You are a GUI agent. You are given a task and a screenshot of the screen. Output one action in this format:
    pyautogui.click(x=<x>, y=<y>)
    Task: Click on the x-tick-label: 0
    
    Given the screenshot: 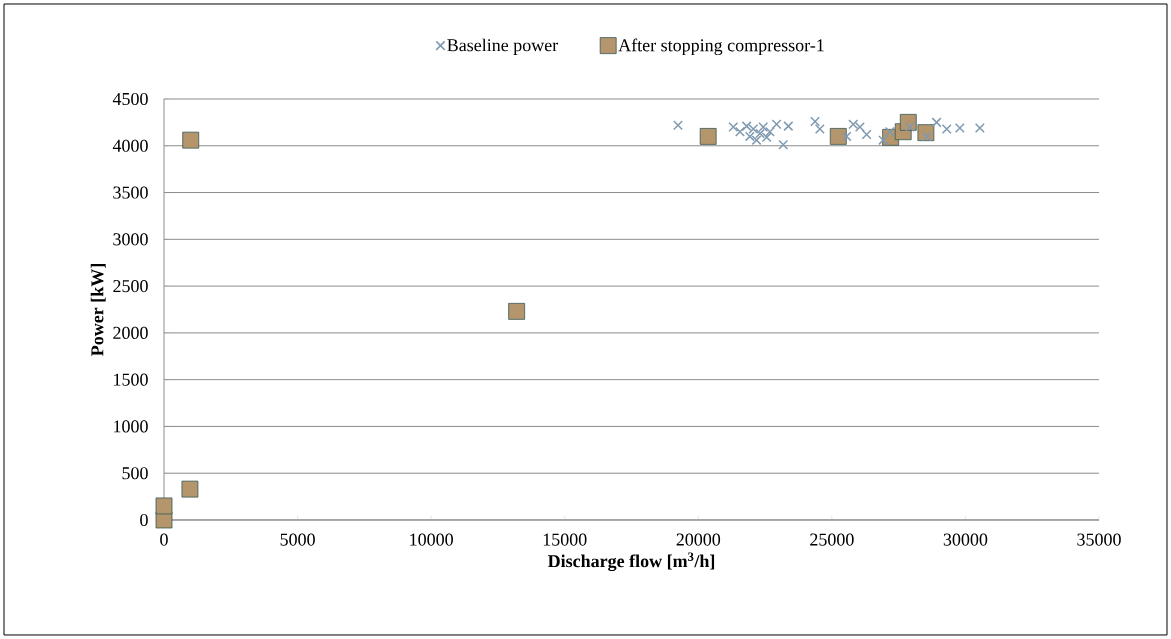 What is the action you would take?
    pyautogui.click(x=164, y=539)
    